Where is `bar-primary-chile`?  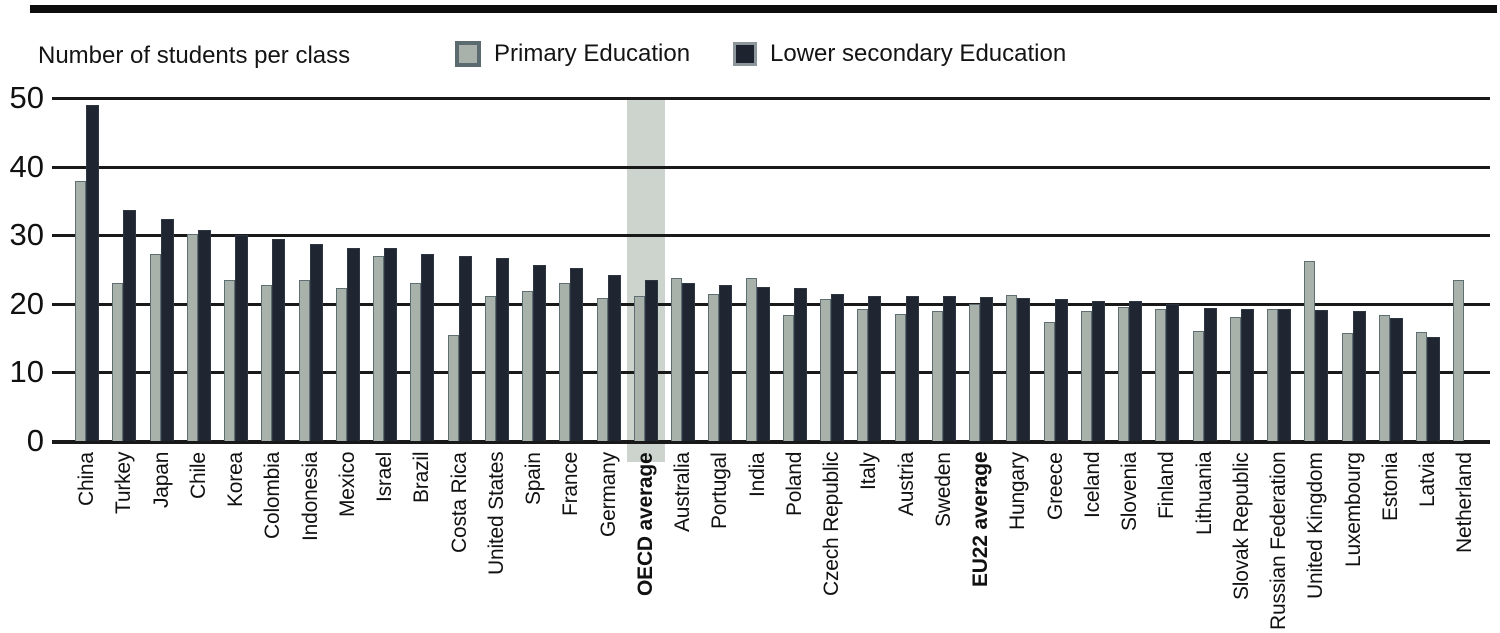 bar-primary-chile is located at coordinates (192, 337).